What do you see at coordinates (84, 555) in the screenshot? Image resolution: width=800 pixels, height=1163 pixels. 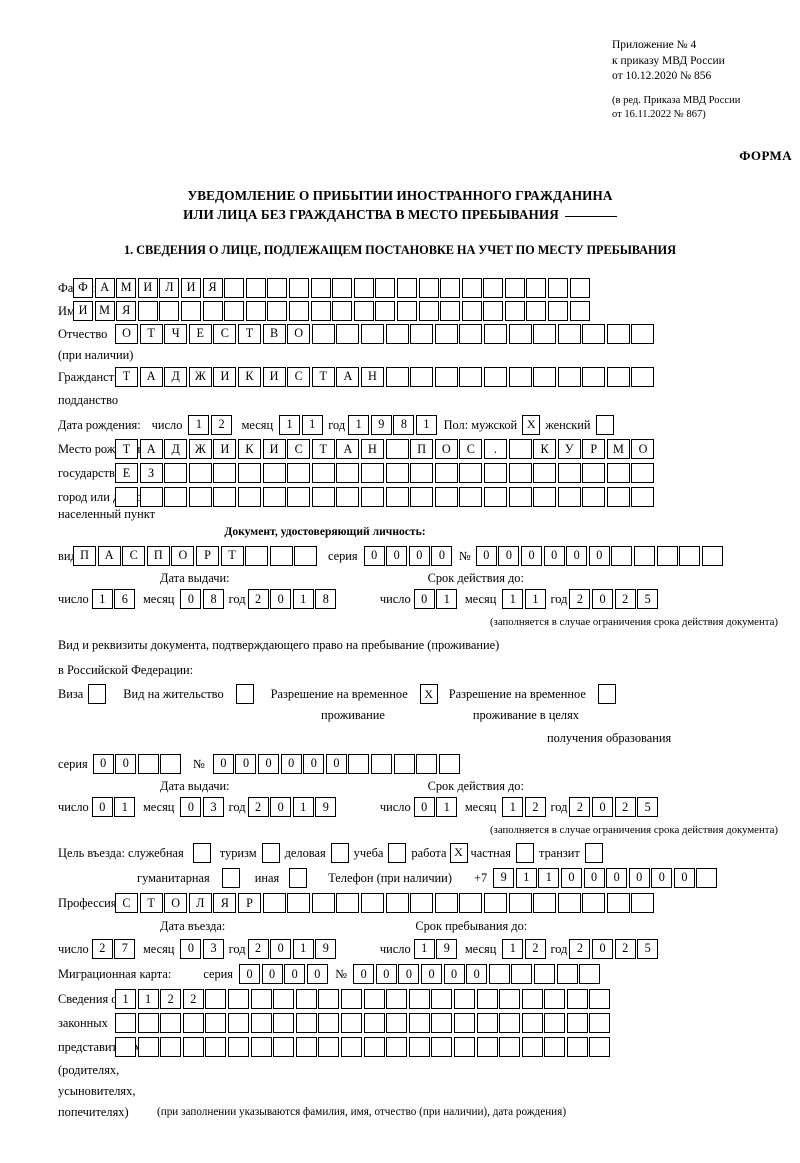 I see `char-box: П` at bounding box center [84, 555].